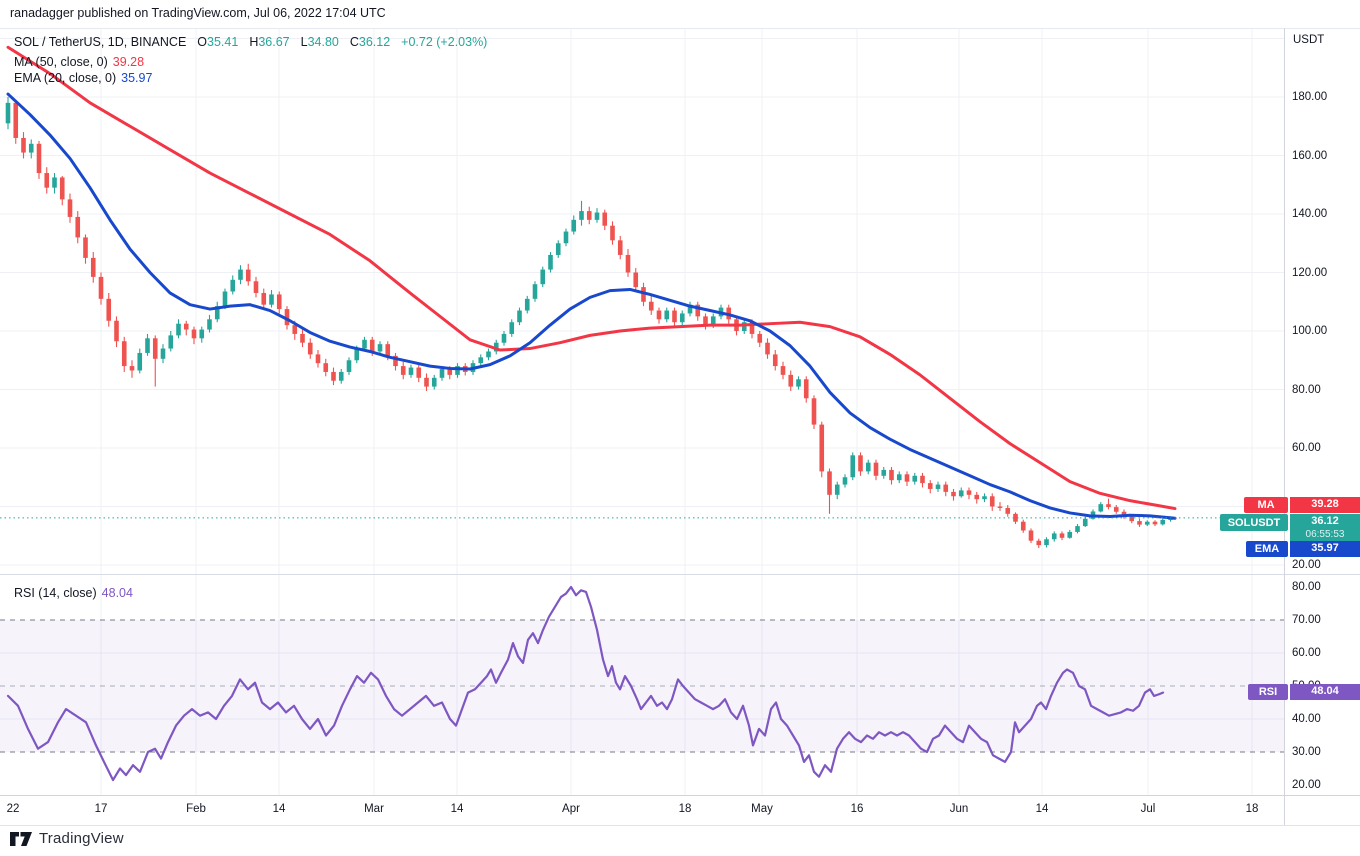 Image resolution: width=1360 pixels, height=856 pixels. I want to click on price-tick-label: 140.00, so click(1310, 214).